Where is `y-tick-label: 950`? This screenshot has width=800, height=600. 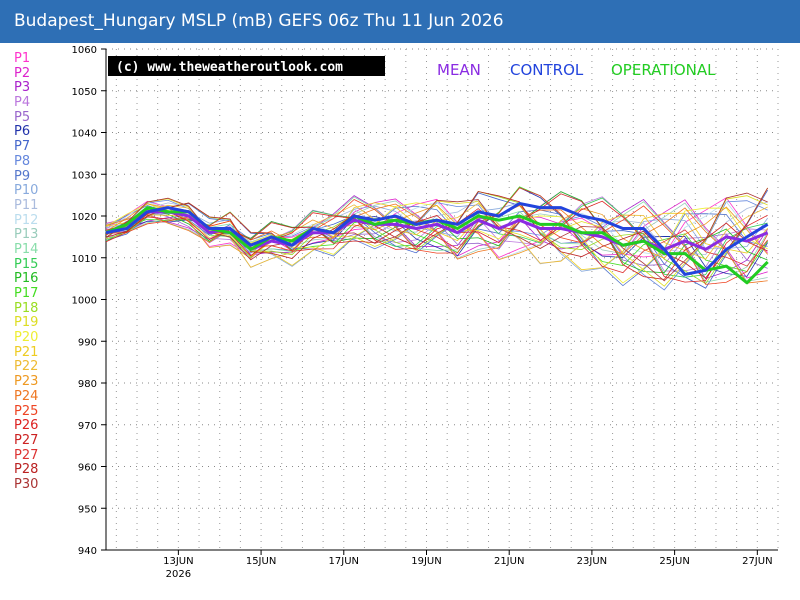
y-tick-label: 950 is located at coordinates (87, 509).